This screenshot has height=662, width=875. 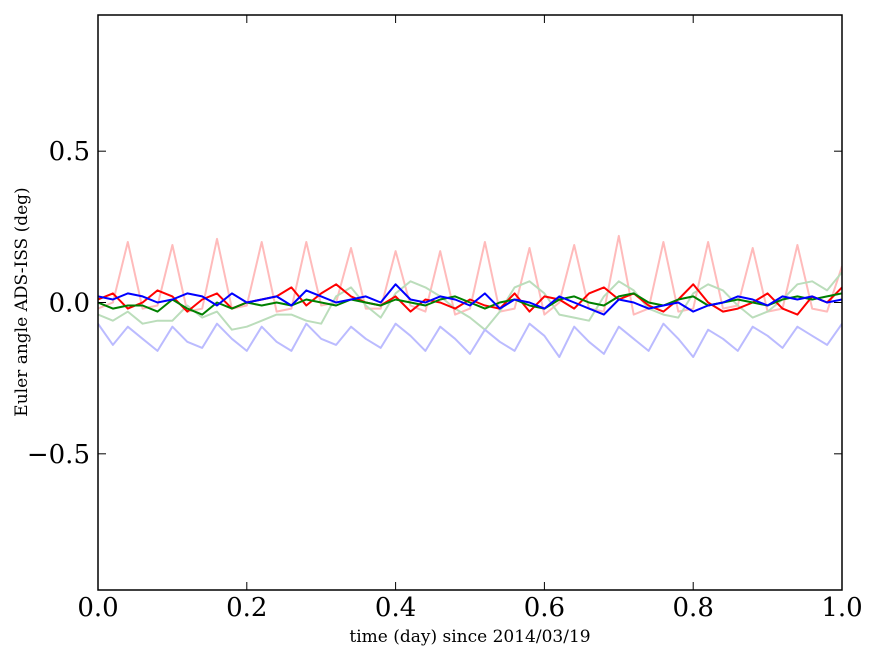 I want to click on x-tick-label: 0.8, so click(x=693, y=608).